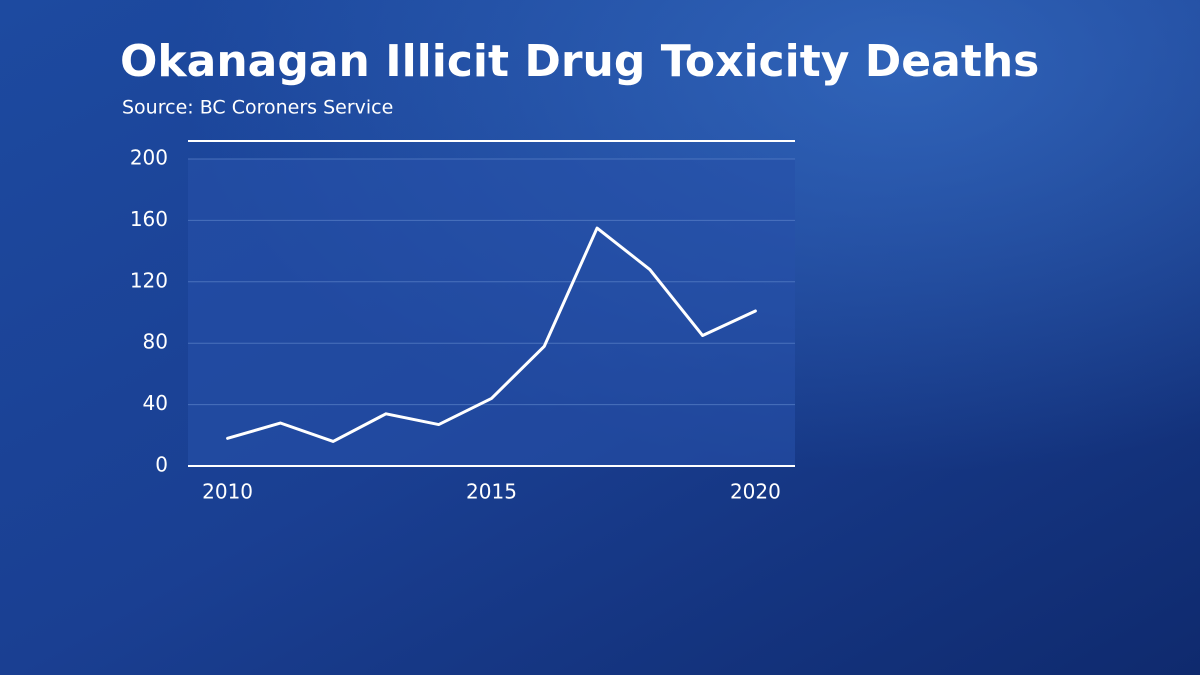 This screenshot has height=675, width=1200. What do you see at coordinates (491, 334) in the screenshot?
I see `data-line` at bounding box center [491, 334].